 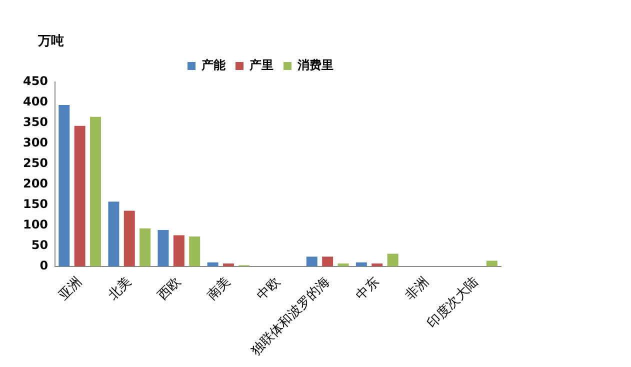 I want to click on y-tick-label: 250, so click(x=35, y=163).